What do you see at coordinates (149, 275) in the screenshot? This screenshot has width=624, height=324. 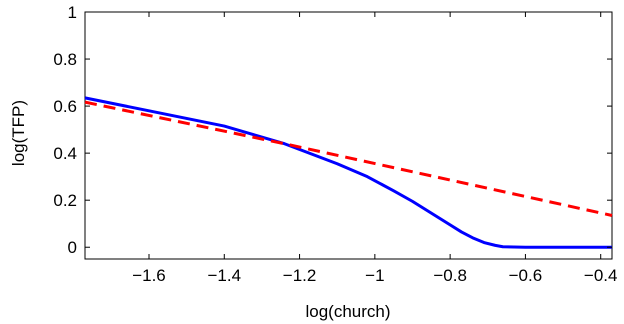 I see `x-tick-label: −1.6` at bounding box center [149, 275].